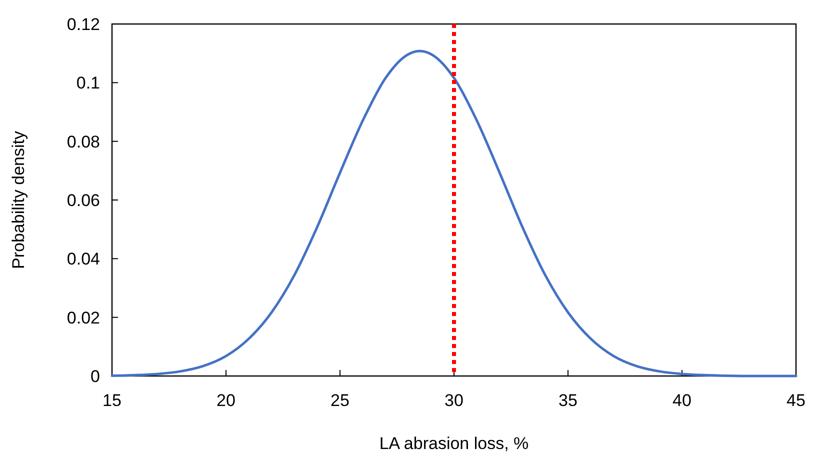 This screenshot has width=814, height=461. I want to click on x-tick-label: 40, so click(682, 400).